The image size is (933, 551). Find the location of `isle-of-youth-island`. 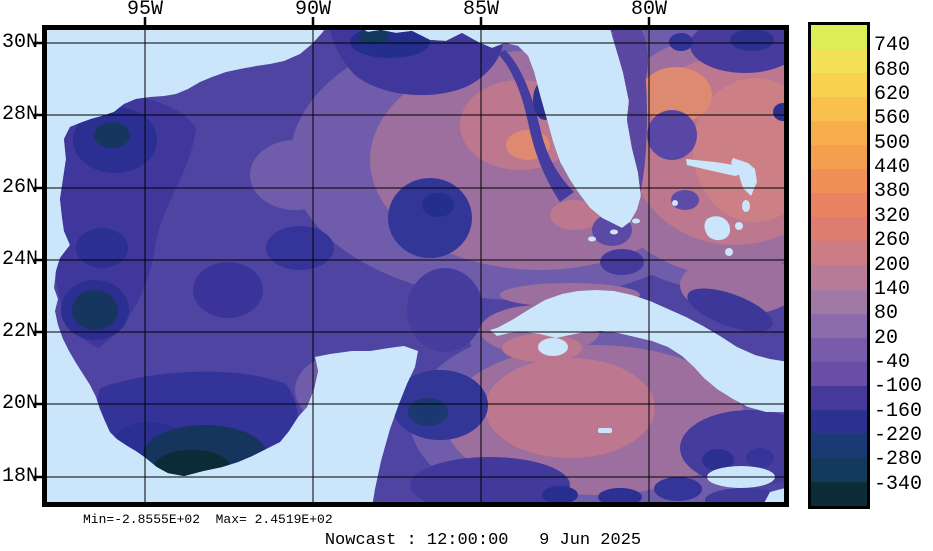

isle-of-youth-island is located at coordinates (553, 347).